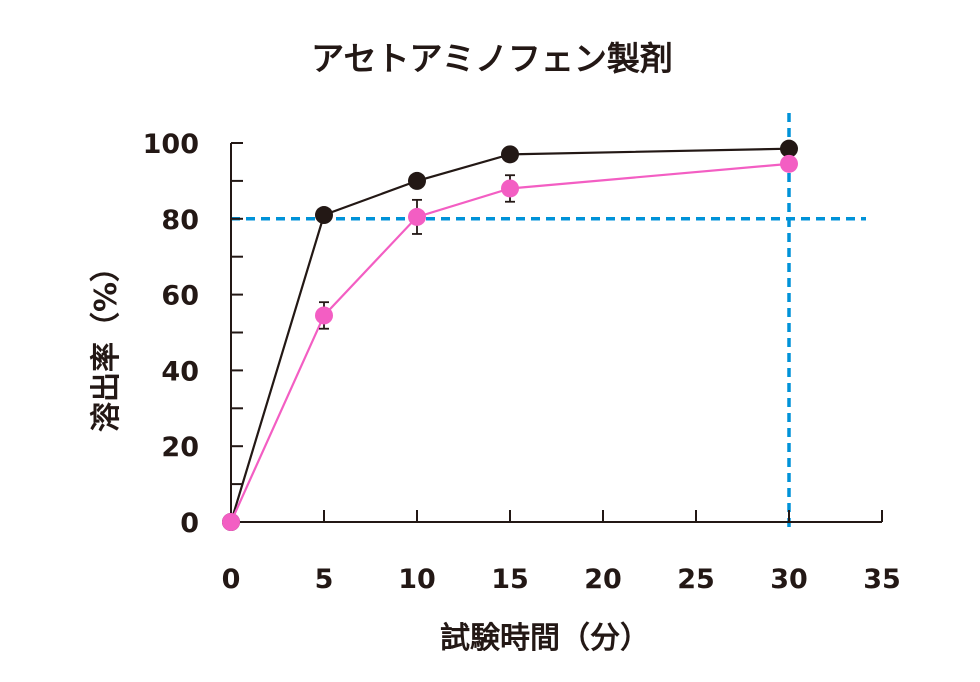 The image size is (980, 682). What do you see at coordinates (193, 334) in the screenshot?
I see `y-axis-ticks: 0 20 40 60 80 100` at bounding box center [193, 334].